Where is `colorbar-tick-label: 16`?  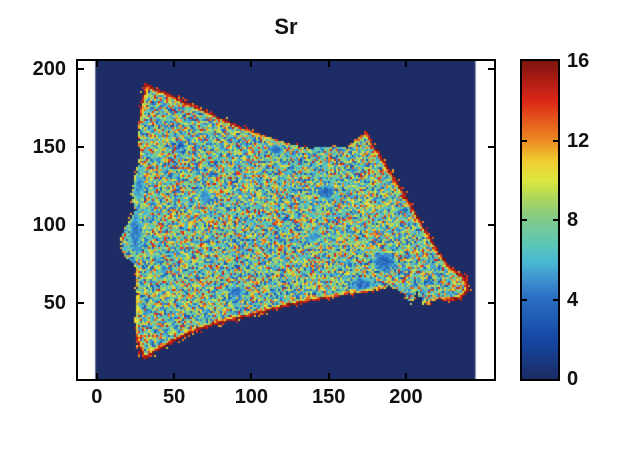 colorbar-tick-label: 16 is located at coordinates (578, 61).